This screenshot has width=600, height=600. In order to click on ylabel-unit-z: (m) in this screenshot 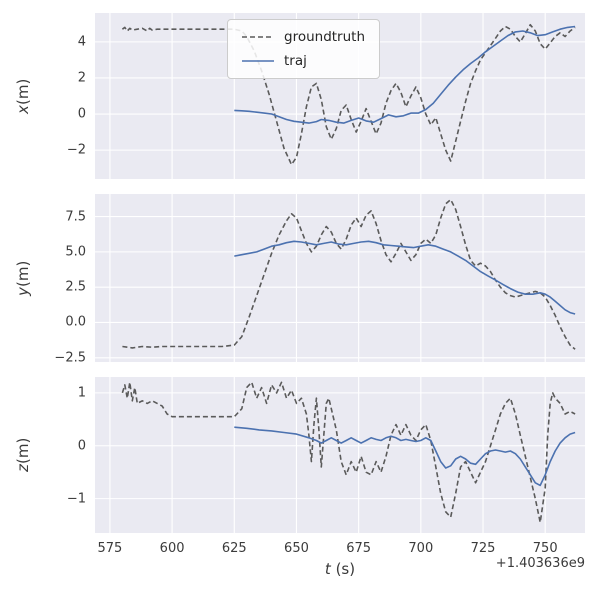, I will do `click(23, 451)`.